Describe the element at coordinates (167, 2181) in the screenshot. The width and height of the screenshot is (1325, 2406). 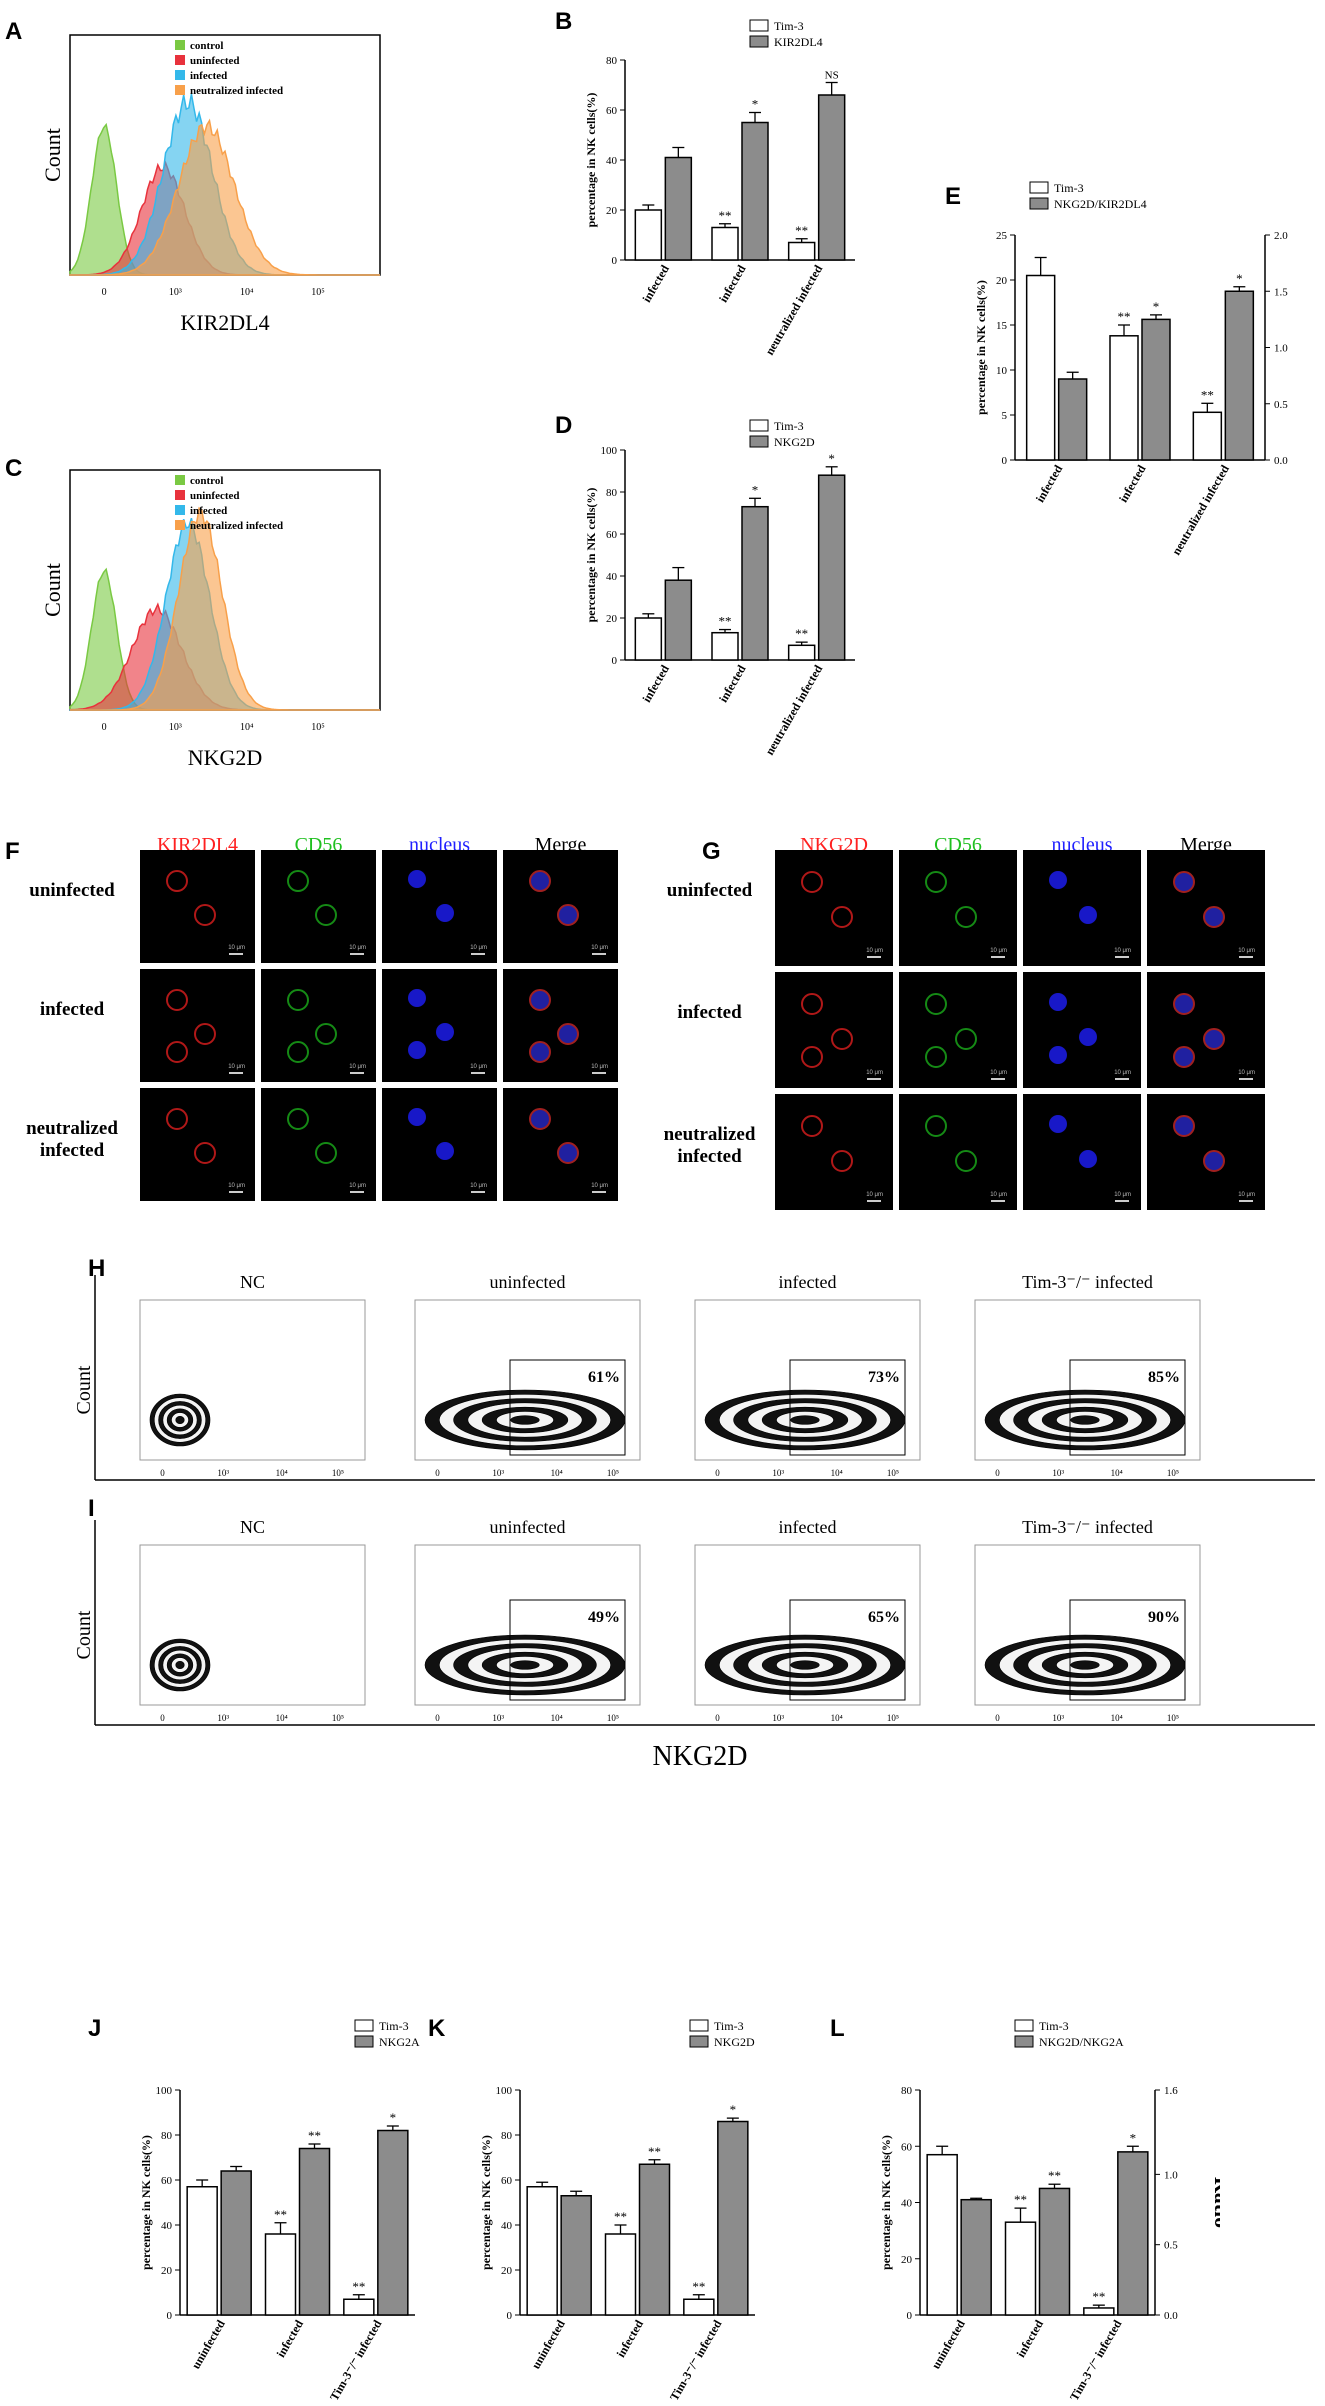
I see `y-tick-label: 60` at that location.